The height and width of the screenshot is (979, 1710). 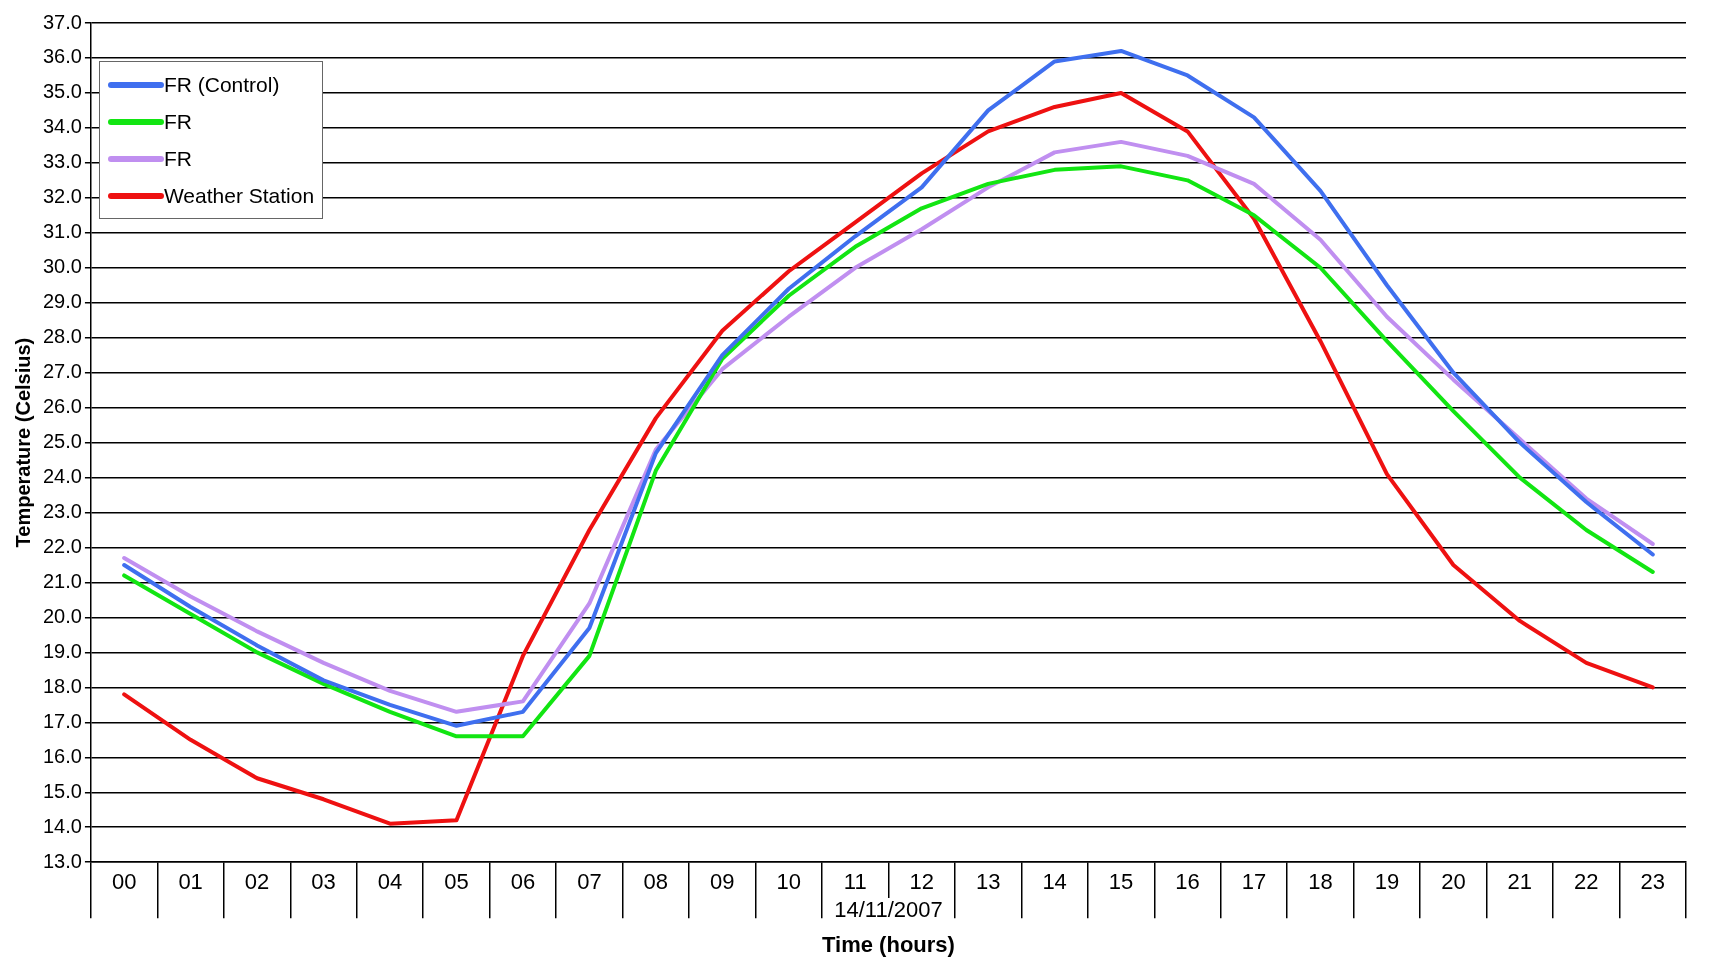 What do you see at coordinates (921, 882) in the screenshot?
I see `x-tick-label: 12` at bounding box center [921, 882].